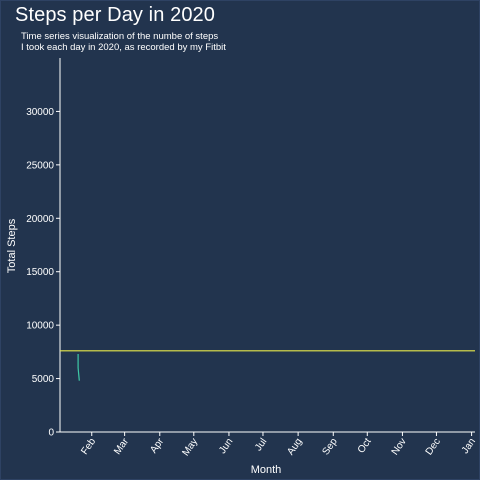 The image size is (480, 480). What do you see at coordinates (40, 272) in the screenshot?
I see `y-tick-label: 15000` at bounding box center [40, 272].